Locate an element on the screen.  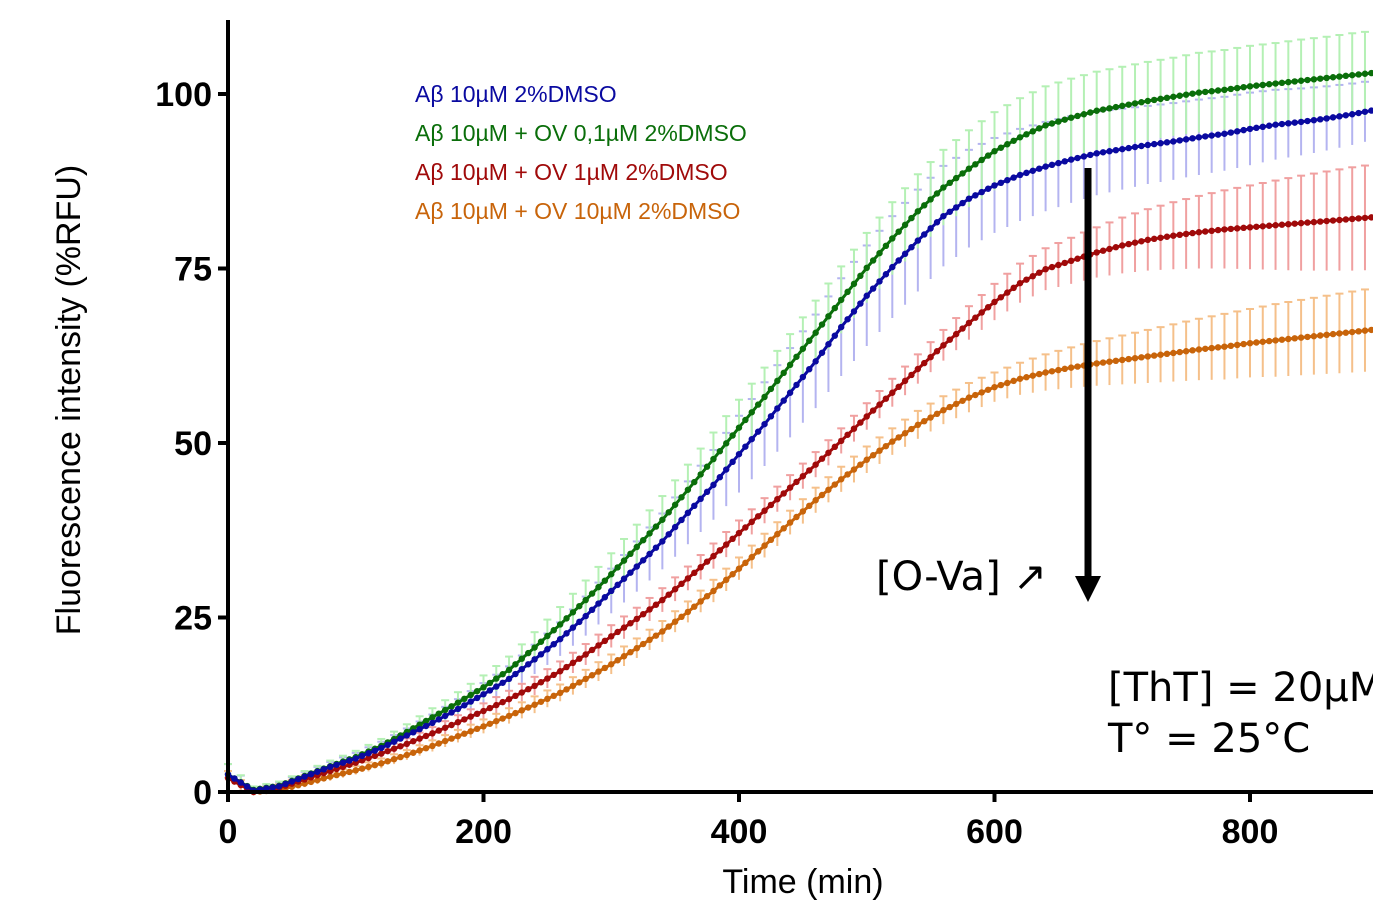
y-tick-label: 50 is located at coordinates (193, 444).